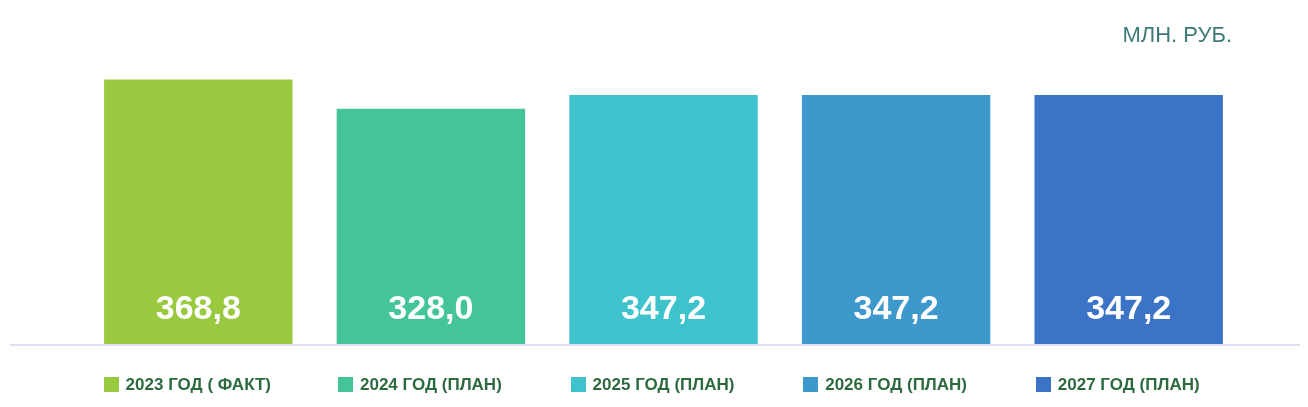  I want to click on data-label: 328,0, so click(431, 307).